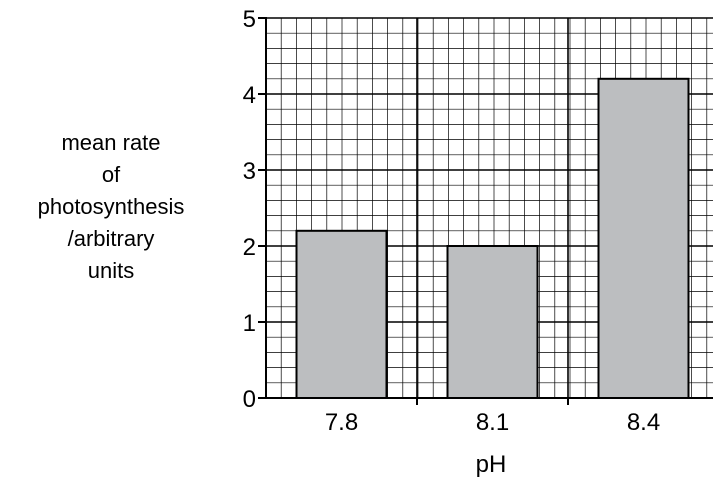 The image size is (713, 480). What do you see at coordinates (249, 19) in the screenshot?
I see `y-tick-label-5: 5` at bounding box center [249, 19].